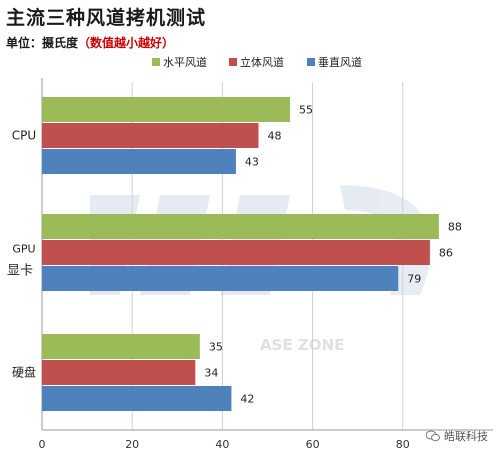 The height and width of the screenshot is (456, 496). I want to click on data-label: 79, so click(414, 279).